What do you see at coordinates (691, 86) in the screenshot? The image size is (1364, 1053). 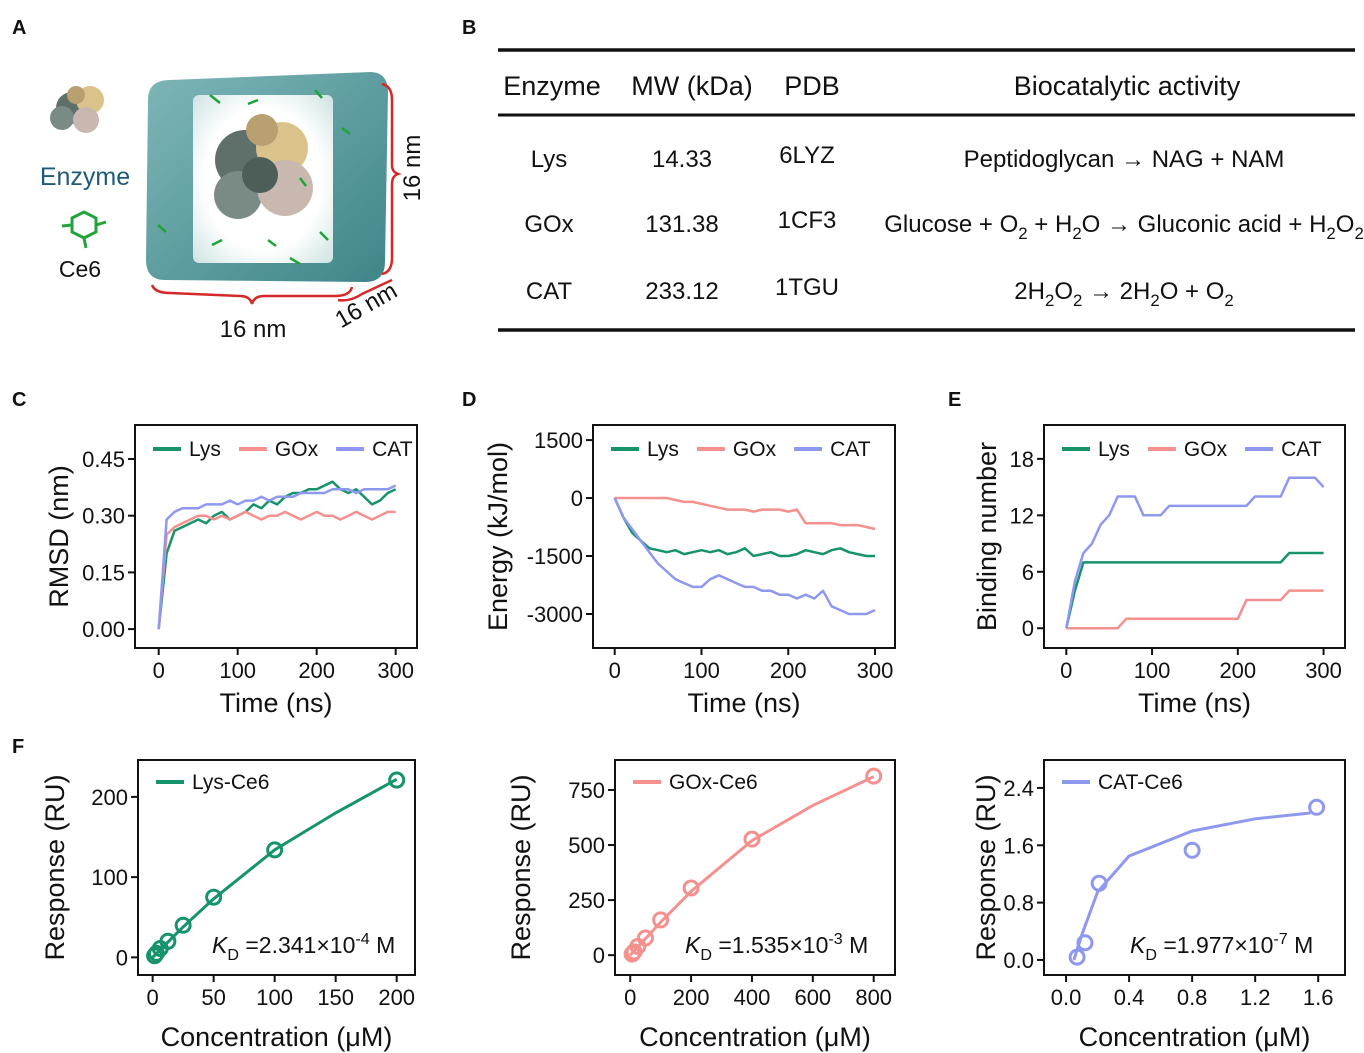 I see `table-header: MW (kDa)` at bounding box center [691, 86].